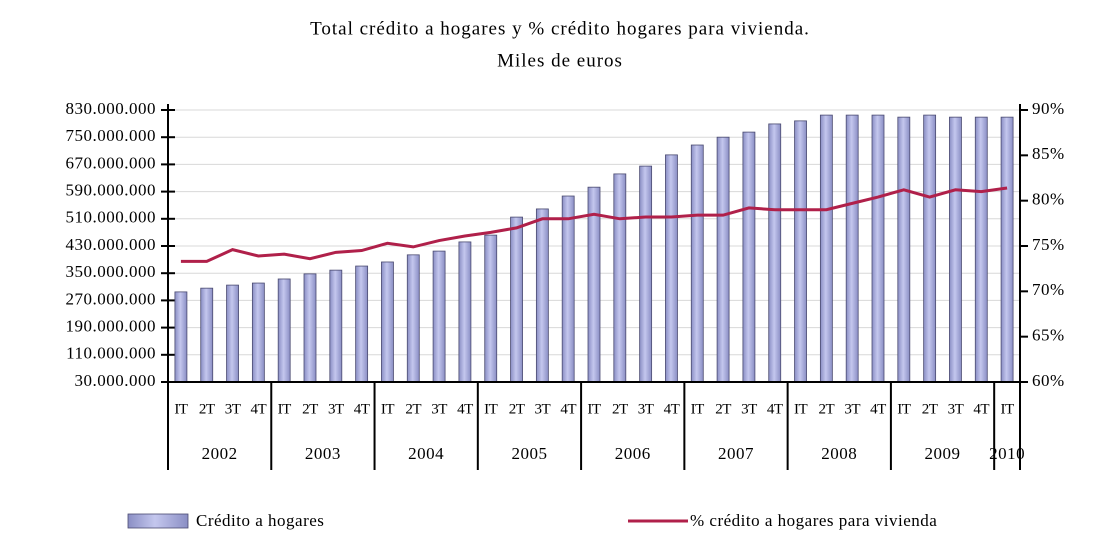 The width and height of the screenshot is (1099, 535). What do you see at coordinates (111, 353) in the screenshot?
I see `y-tick-label: 110.000.000` at bounding box center [111, 353].